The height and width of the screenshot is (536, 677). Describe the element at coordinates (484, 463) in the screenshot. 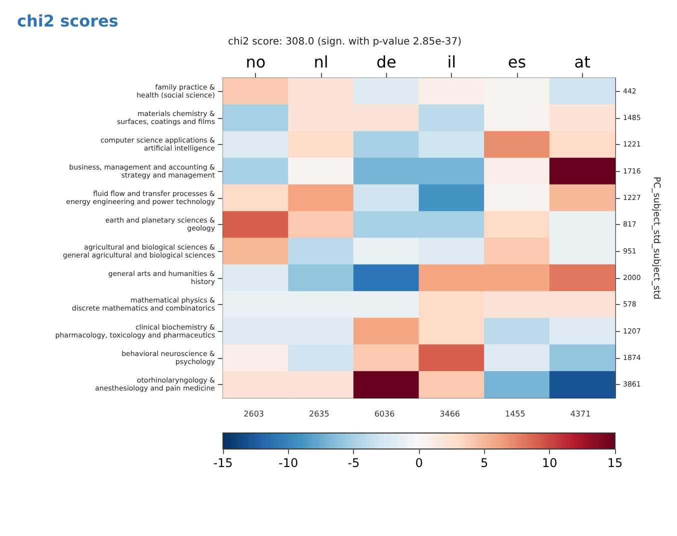

I see `color-bar-label: 5` at that location.